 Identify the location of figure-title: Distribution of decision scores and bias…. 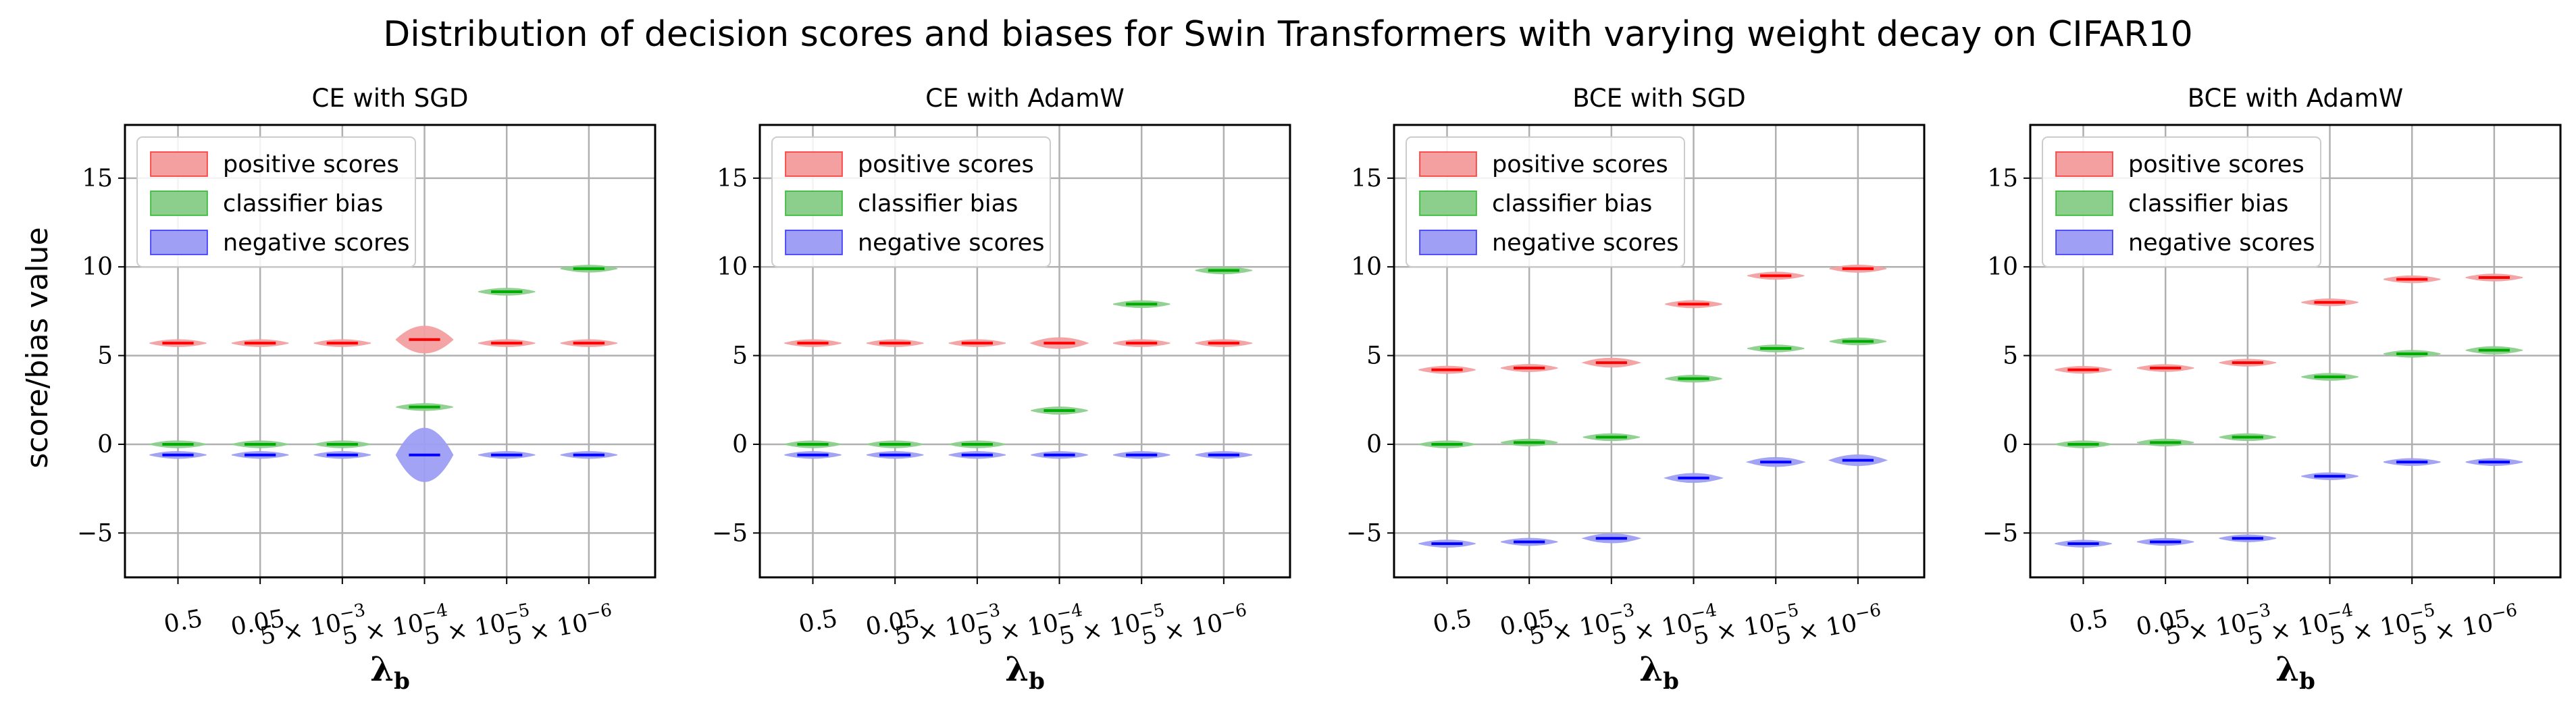
(1287, 34).